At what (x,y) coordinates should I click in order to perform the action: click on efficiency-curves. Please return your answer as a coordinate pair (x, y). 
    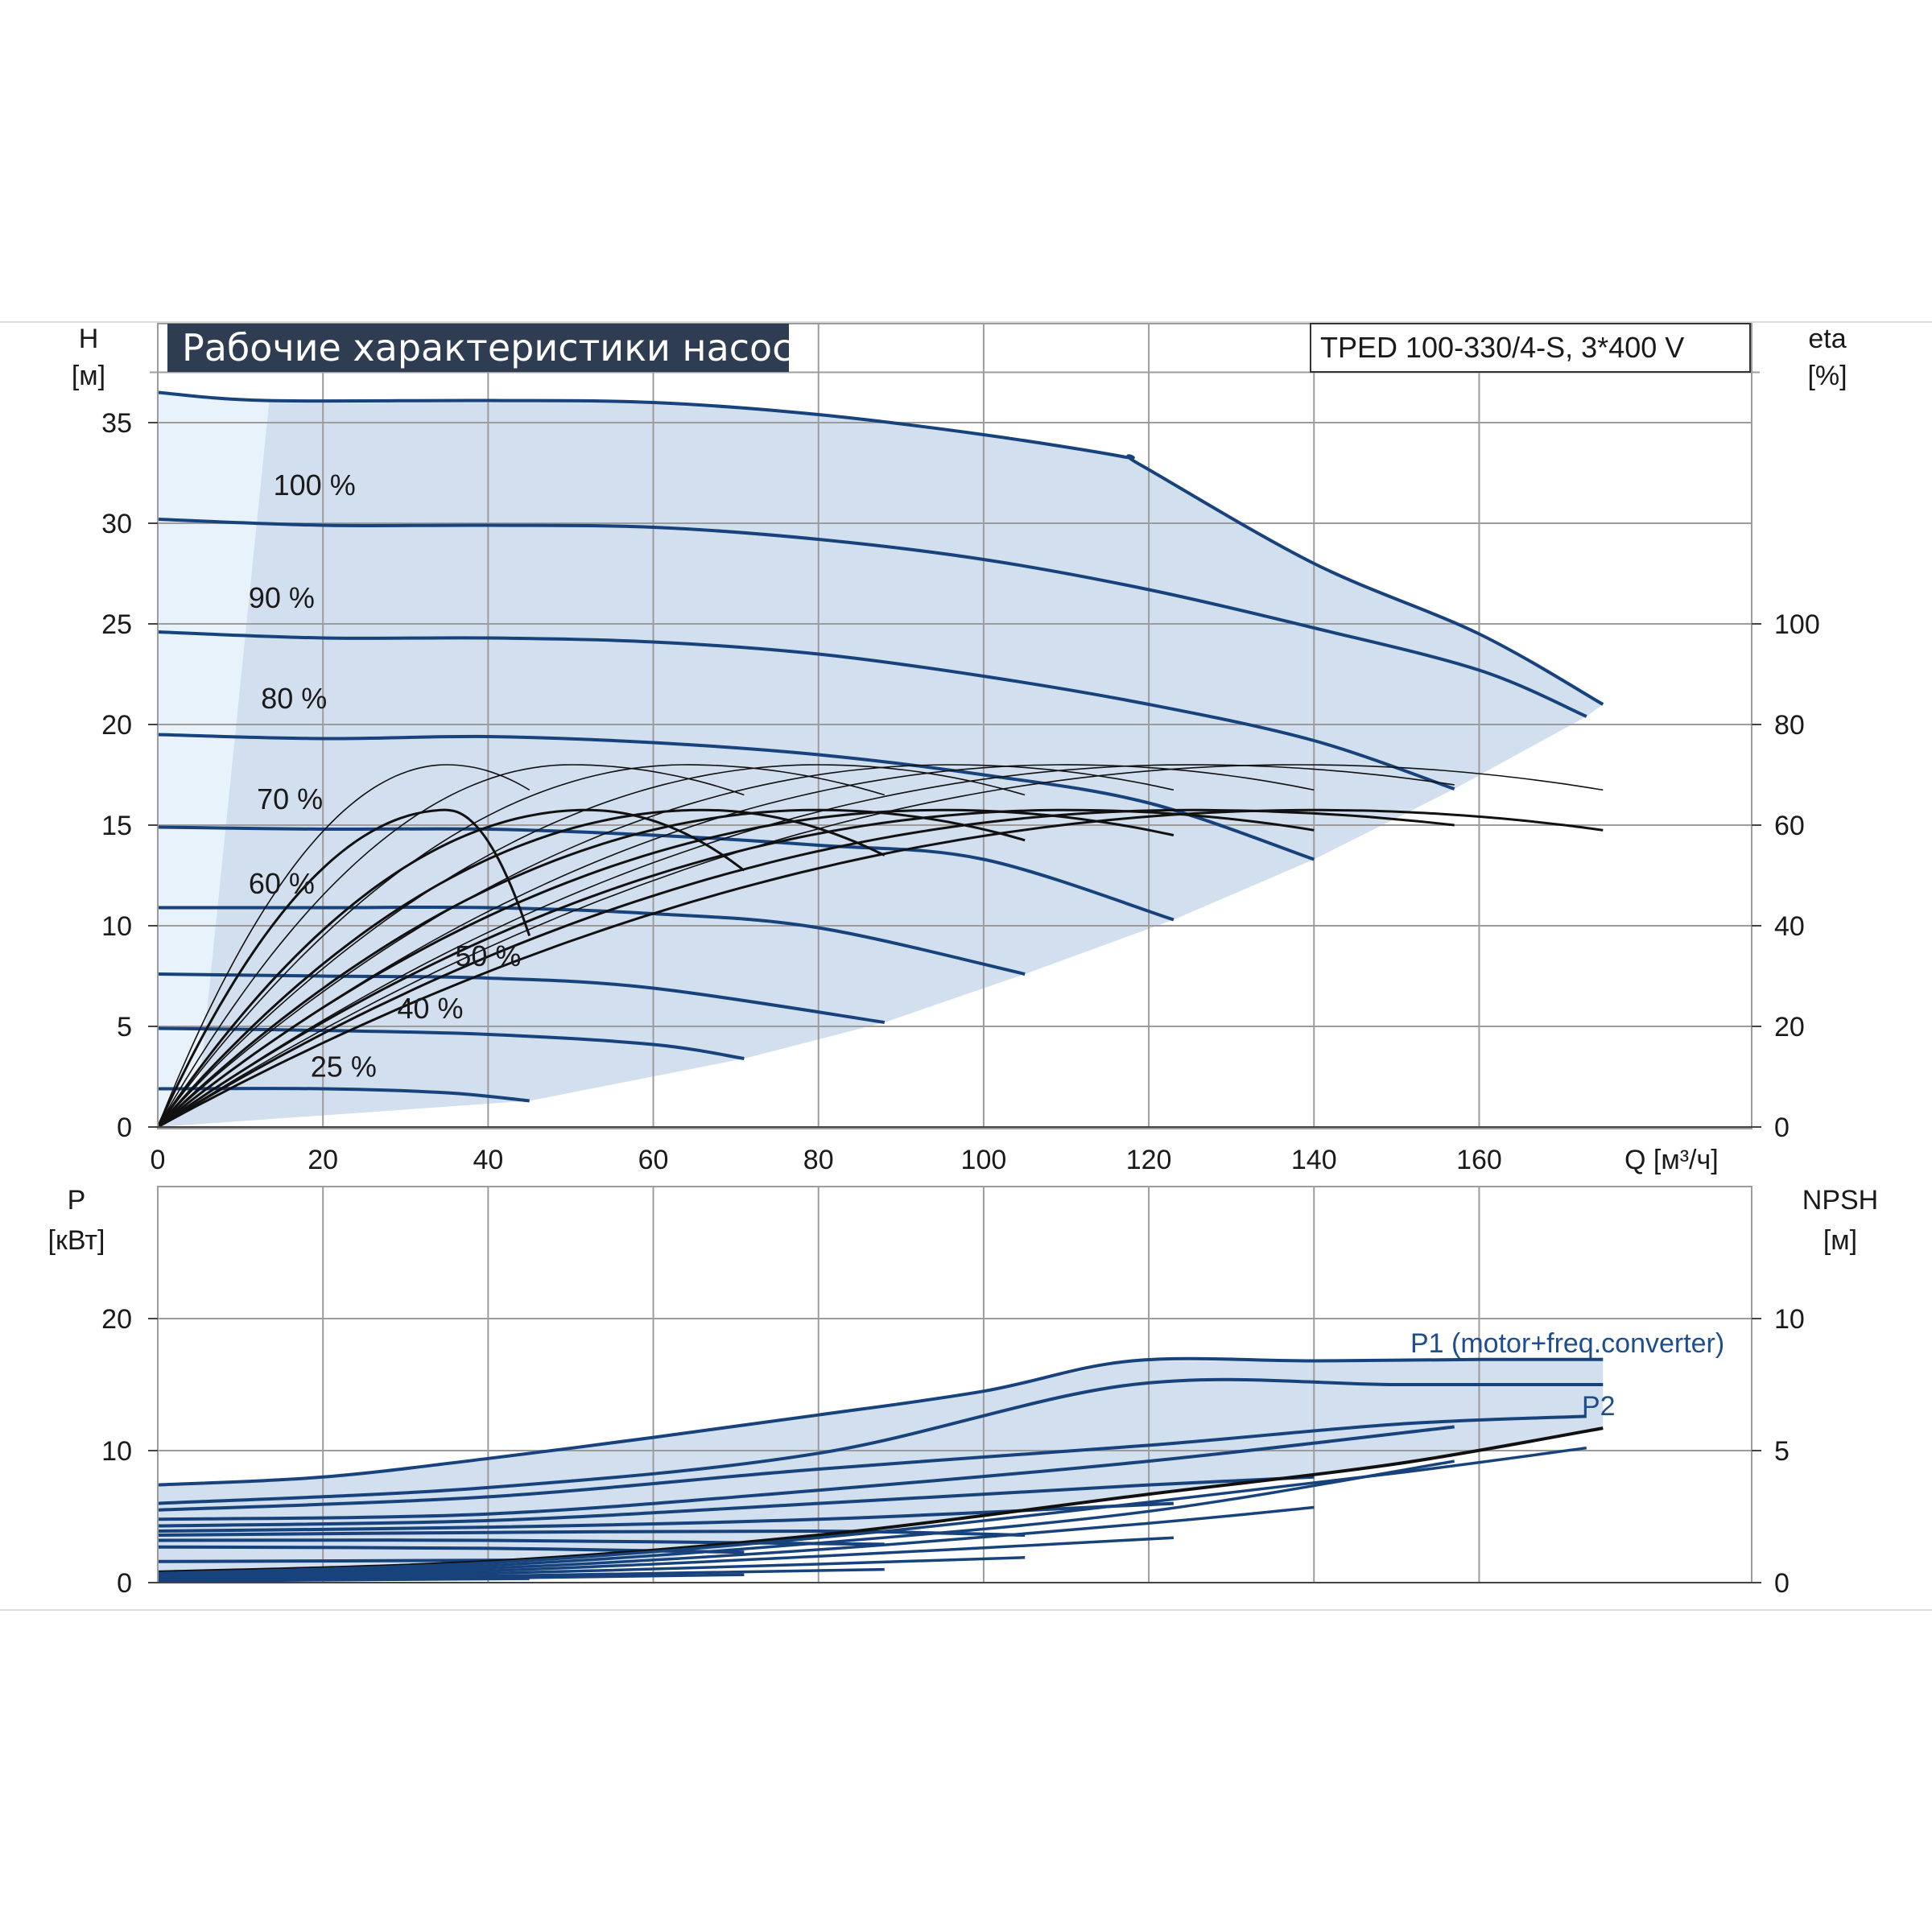
    Looking at the image, I should click on (880, 946).